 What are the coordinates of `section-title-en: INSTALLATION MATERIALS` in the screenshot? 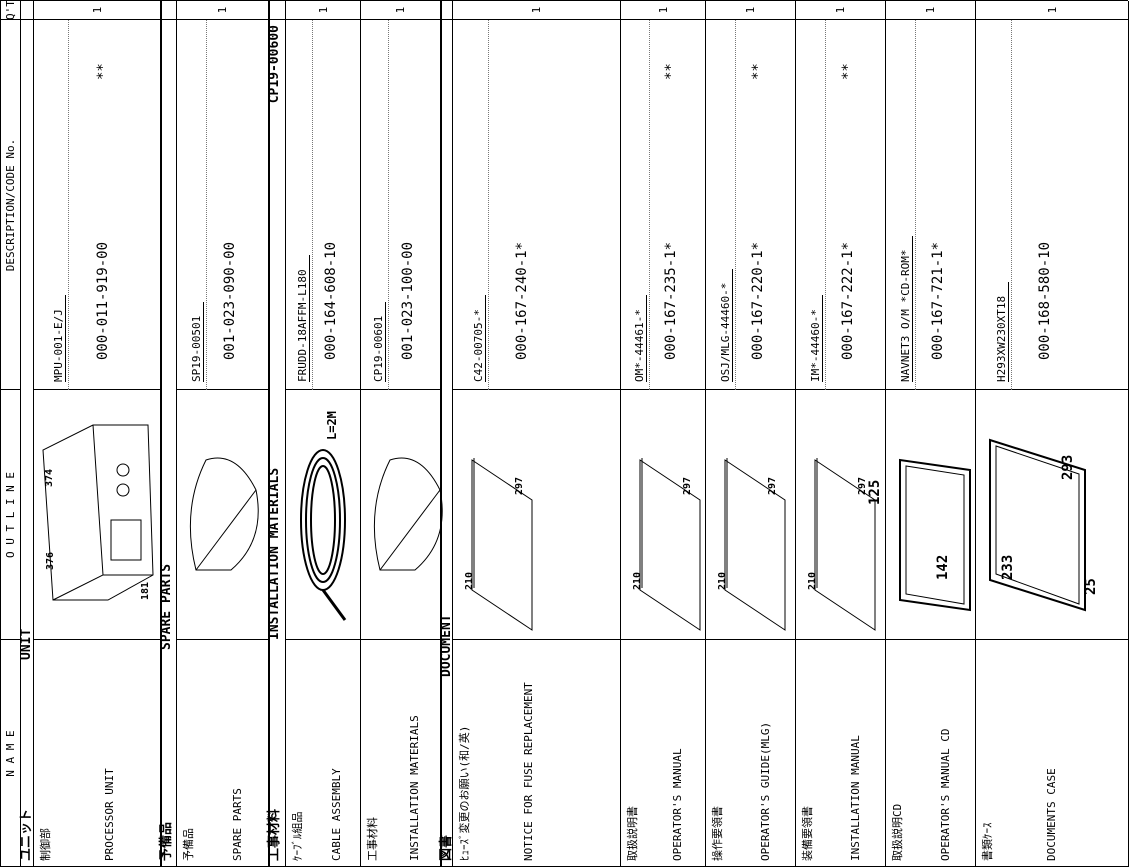 It's located at (274, 553).